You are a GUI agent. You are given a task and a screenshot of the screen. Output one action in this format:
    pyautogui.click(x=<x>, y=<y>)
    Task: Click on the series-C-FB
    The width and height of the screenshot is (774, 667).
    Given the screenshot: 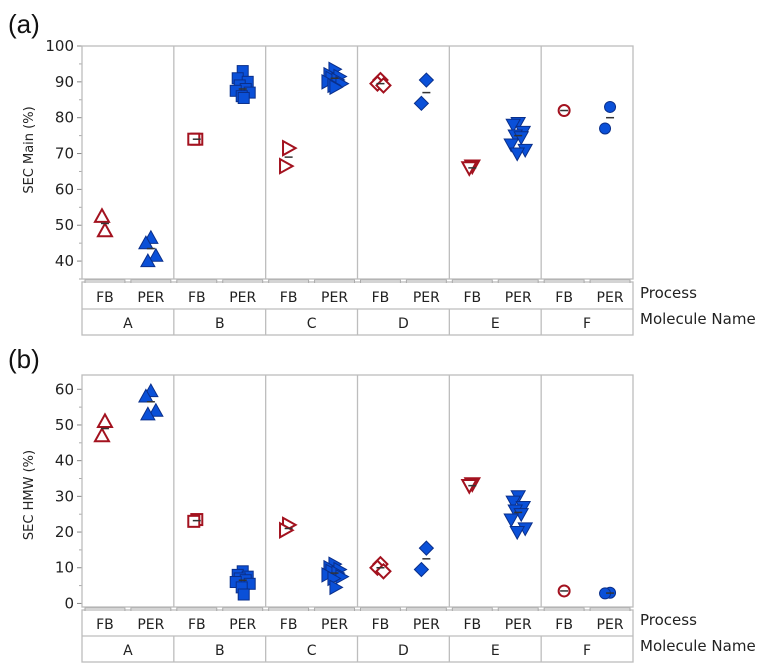 What is the action you would take?
    pyautogui.click(x=288, y=527)
    